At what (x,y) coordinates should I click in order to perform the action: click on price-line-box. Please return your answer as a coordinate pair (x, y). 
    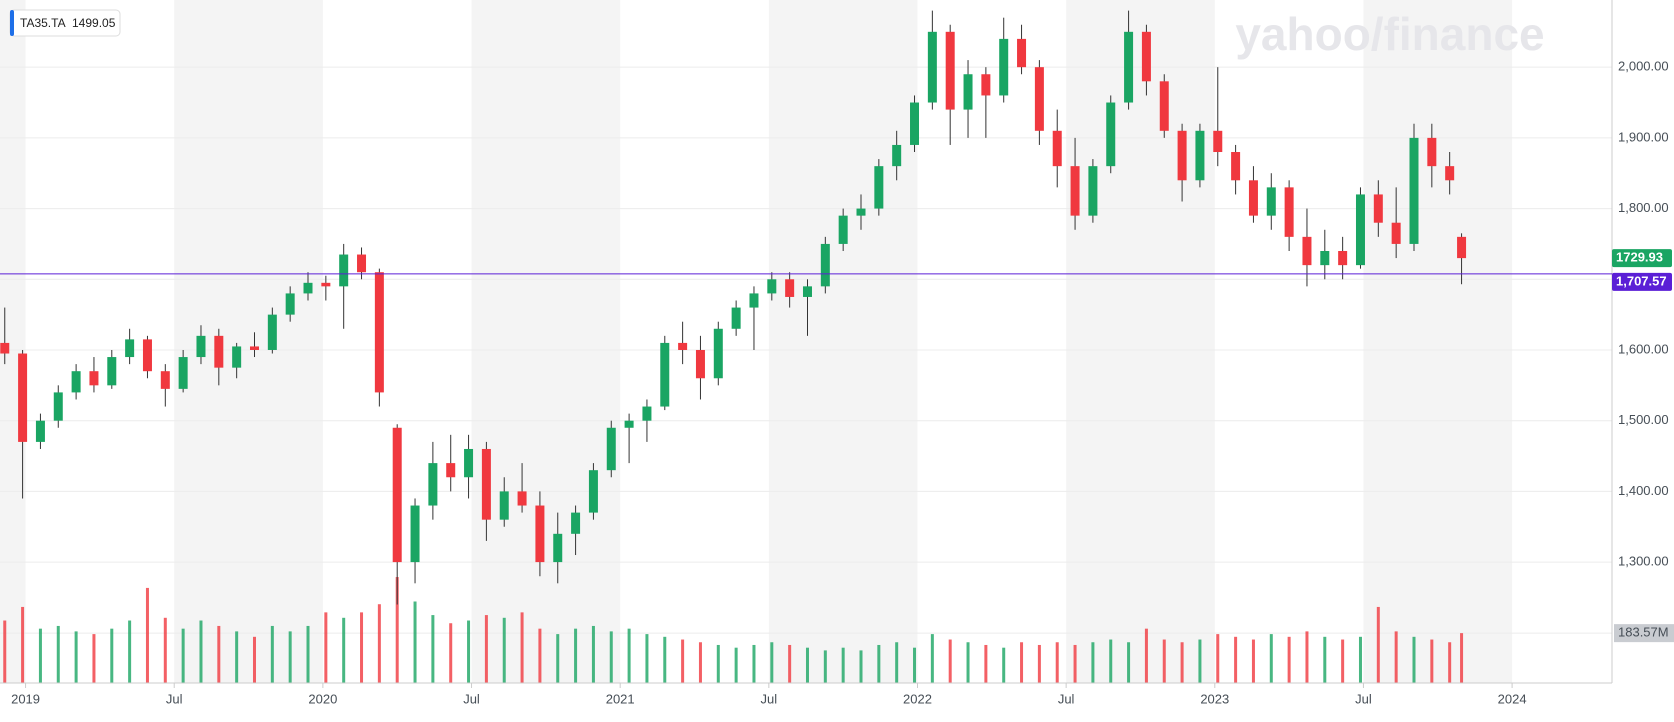
    Looking at the image, I should click on (1642, 281).